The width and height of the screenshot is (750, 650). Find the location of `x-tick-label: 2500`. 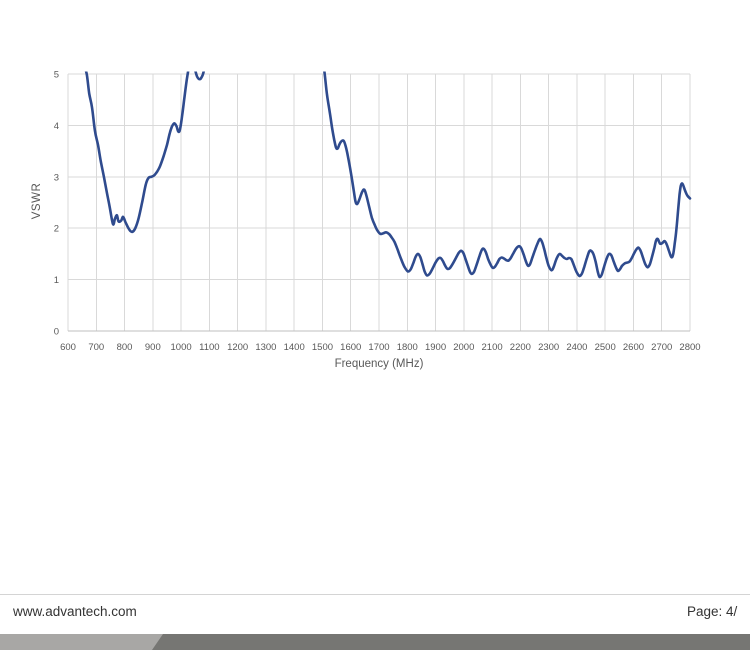

x-tick-label: 2500 is located at coordinates (605, 347).